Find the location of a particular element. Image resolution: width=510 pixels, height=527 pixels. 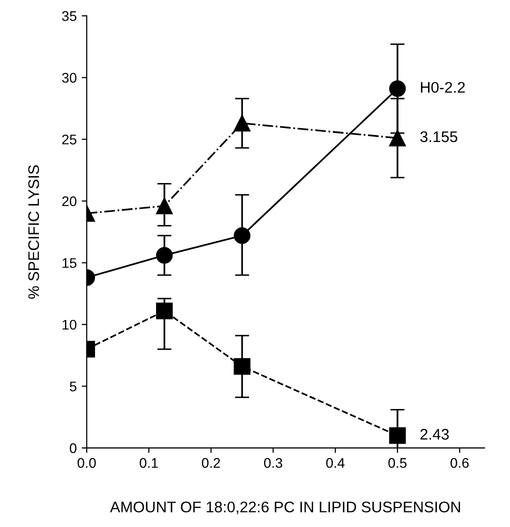

x-tick-label: 0.6 is located at coordinates (459, 463).